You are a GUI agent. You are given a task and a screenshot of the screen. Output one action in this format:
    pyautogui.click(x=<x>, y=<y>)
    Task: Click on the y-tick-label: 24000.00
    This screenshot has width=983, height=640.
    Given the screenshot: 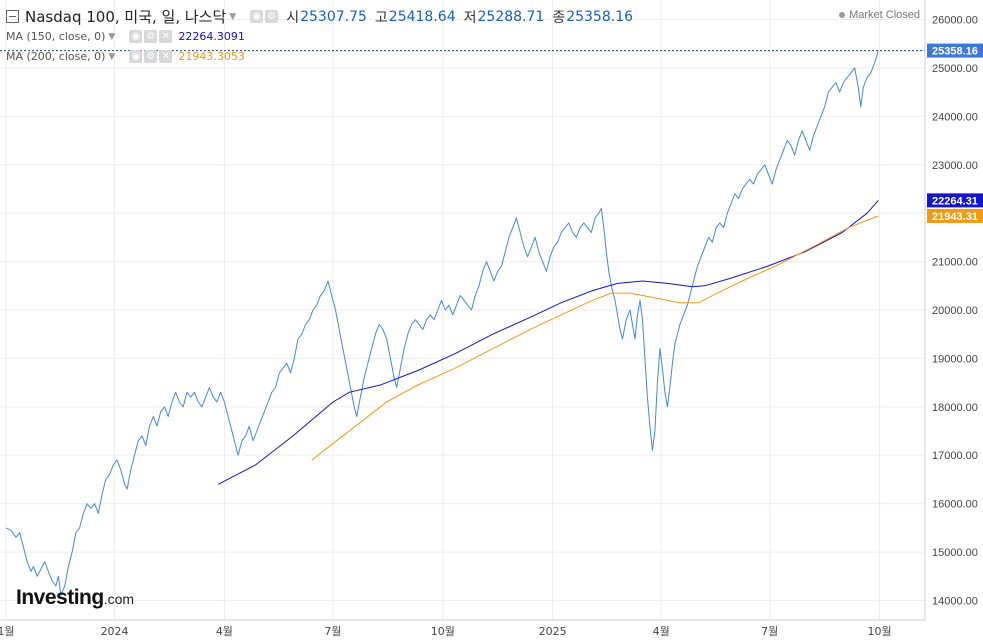 What is the action you would take?
    pyautogui.click(x=955, y=117)
    